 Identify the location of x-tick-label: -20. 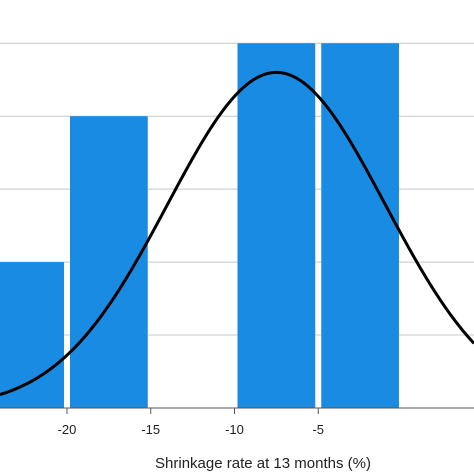
(67, 429).